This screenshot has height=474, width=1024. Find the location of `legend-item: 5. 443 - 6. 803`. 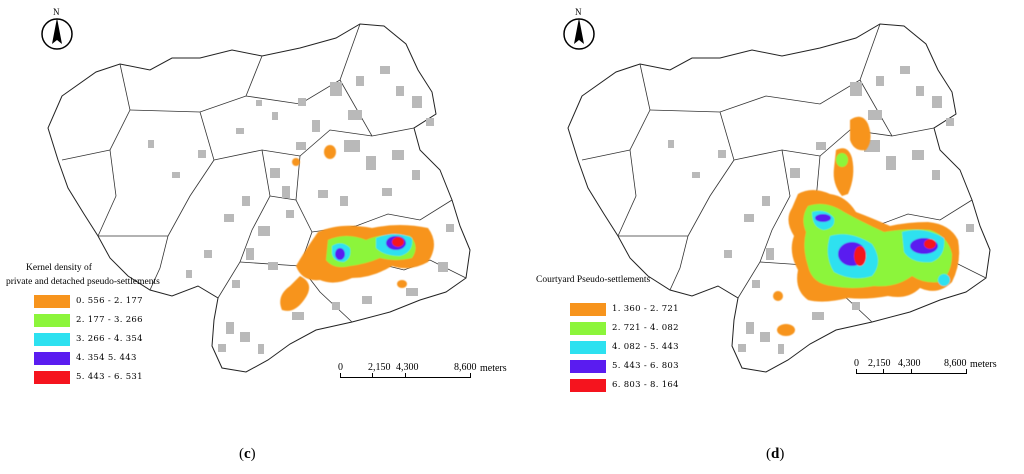

legend-item: 5. 443 - 6. 803 is located at coordinates (624, 366).